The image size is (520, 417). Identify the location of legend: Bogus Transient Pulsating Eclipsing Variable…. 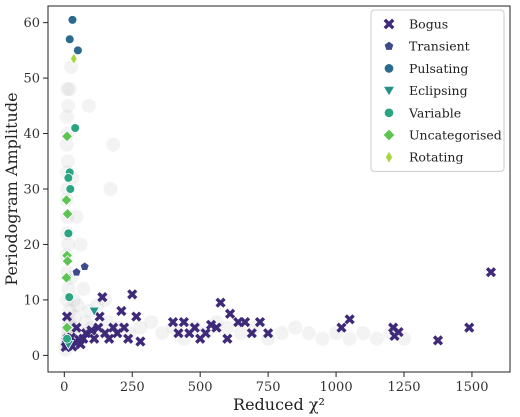
(437, 90).